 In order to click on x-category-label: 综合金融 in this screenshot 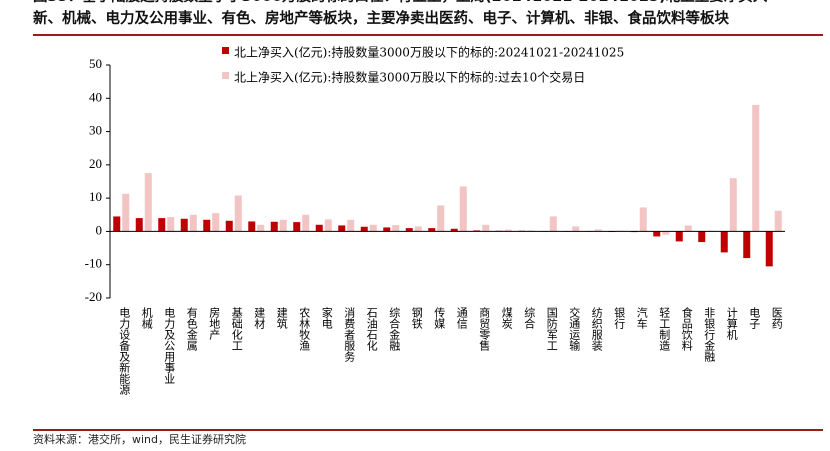, I will do `click(394, 329)`.